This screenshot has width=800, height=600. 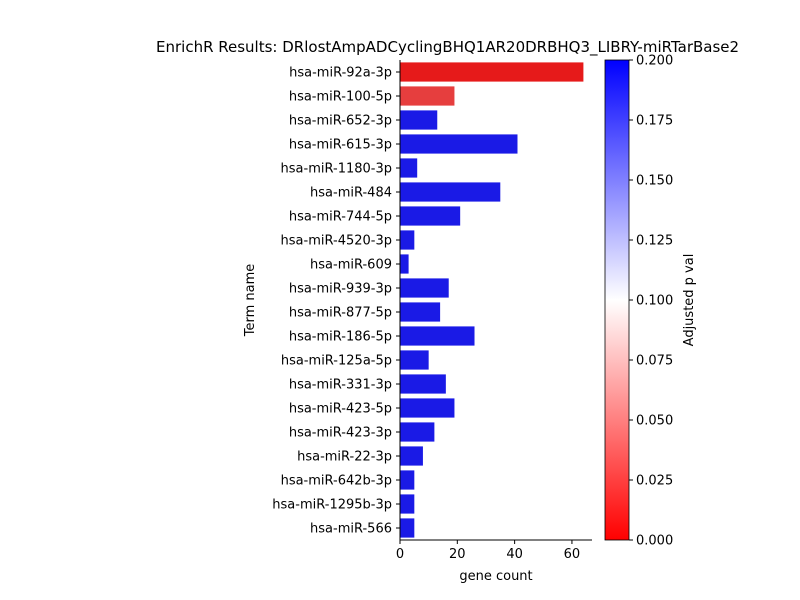 What do you see at coordinates (572, 554) in the screenshot?
I see `x-tick-label: 60` at bounding box center [572, 554].